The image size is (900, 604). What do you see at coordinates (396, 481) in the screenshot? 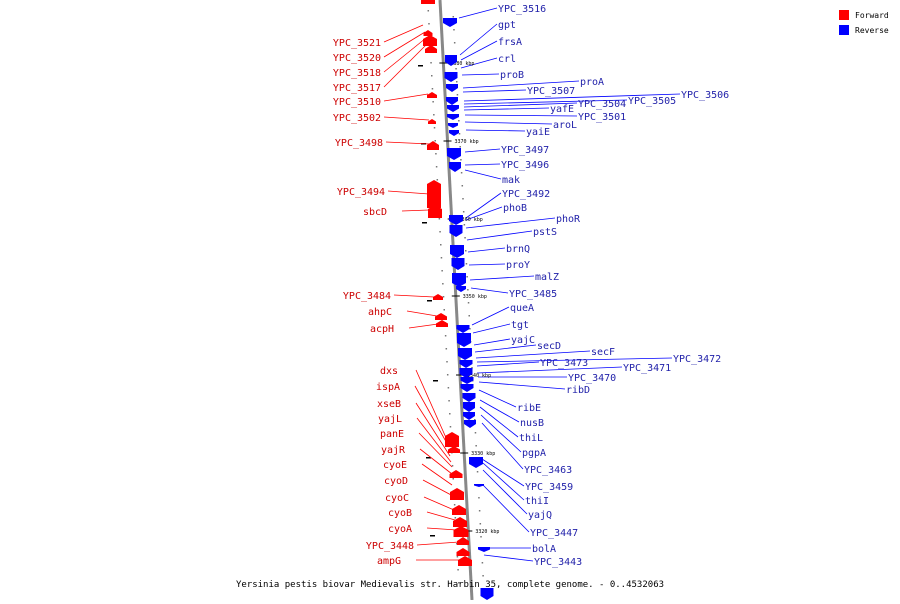
I see `gene-label-cyod: cyoD` at bounding box center [396, 481].